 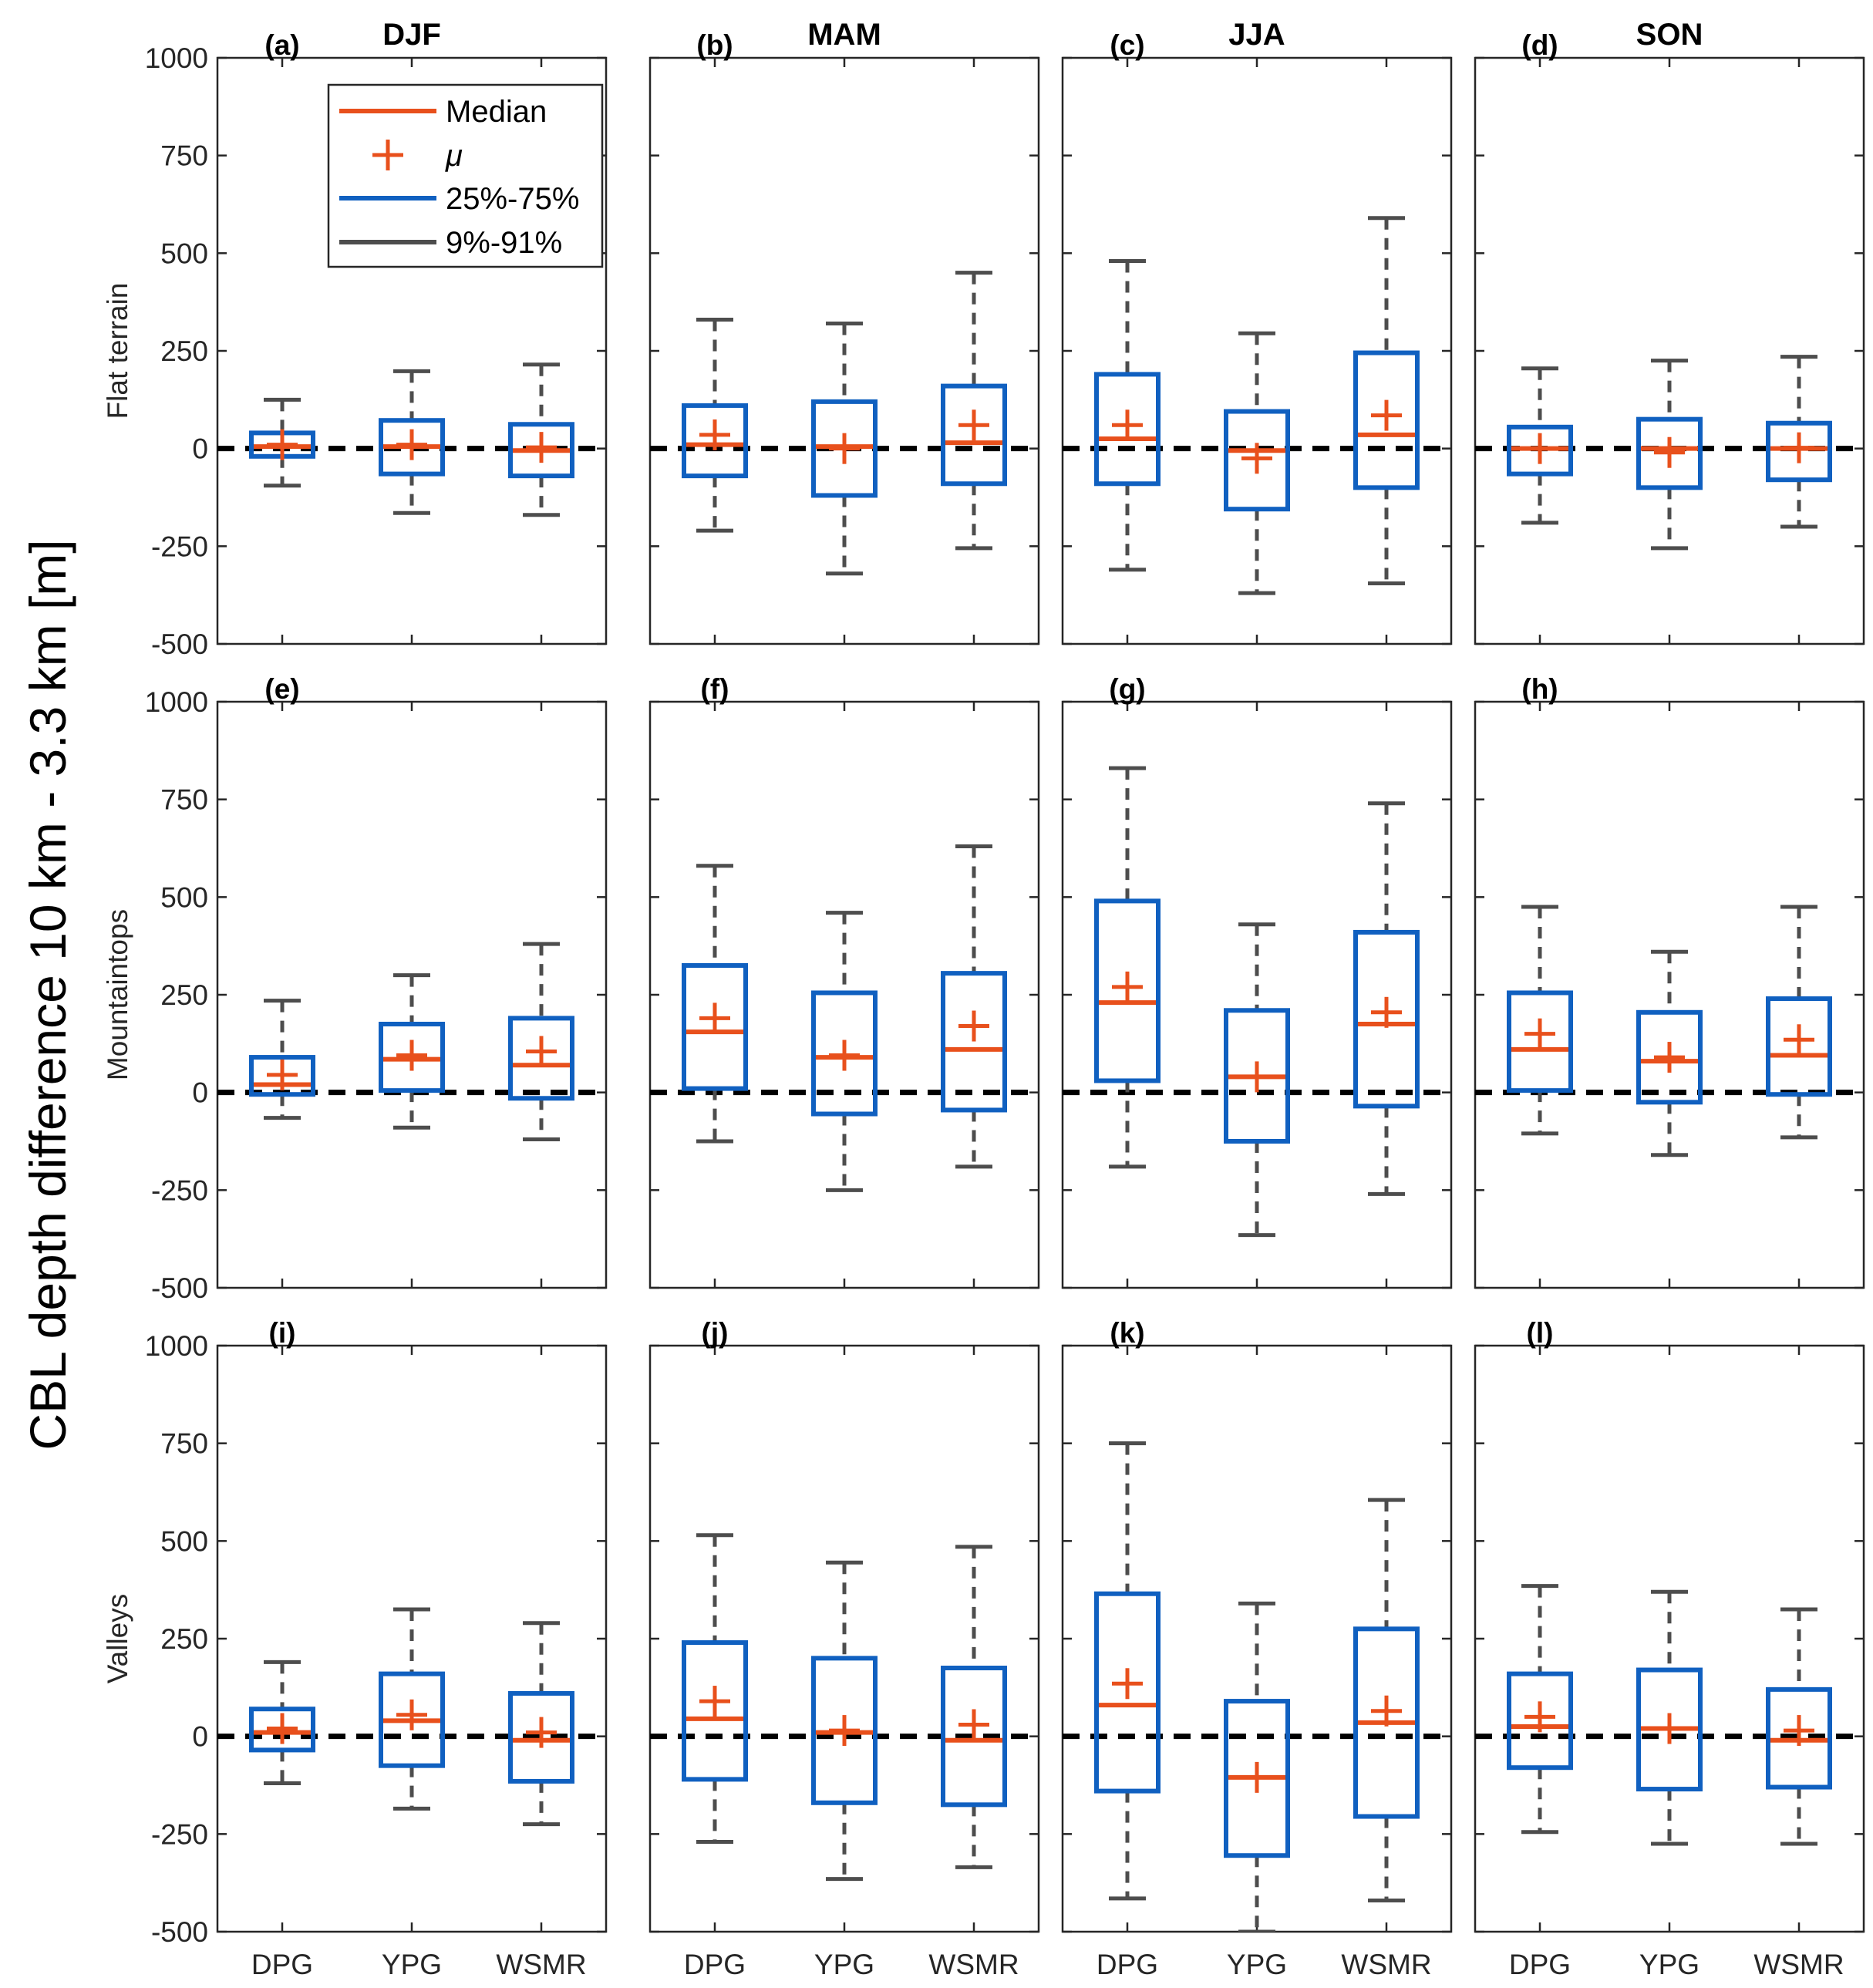 I want to click on legend-whisker-label: 9%-91%, so click(x=504, y=243).